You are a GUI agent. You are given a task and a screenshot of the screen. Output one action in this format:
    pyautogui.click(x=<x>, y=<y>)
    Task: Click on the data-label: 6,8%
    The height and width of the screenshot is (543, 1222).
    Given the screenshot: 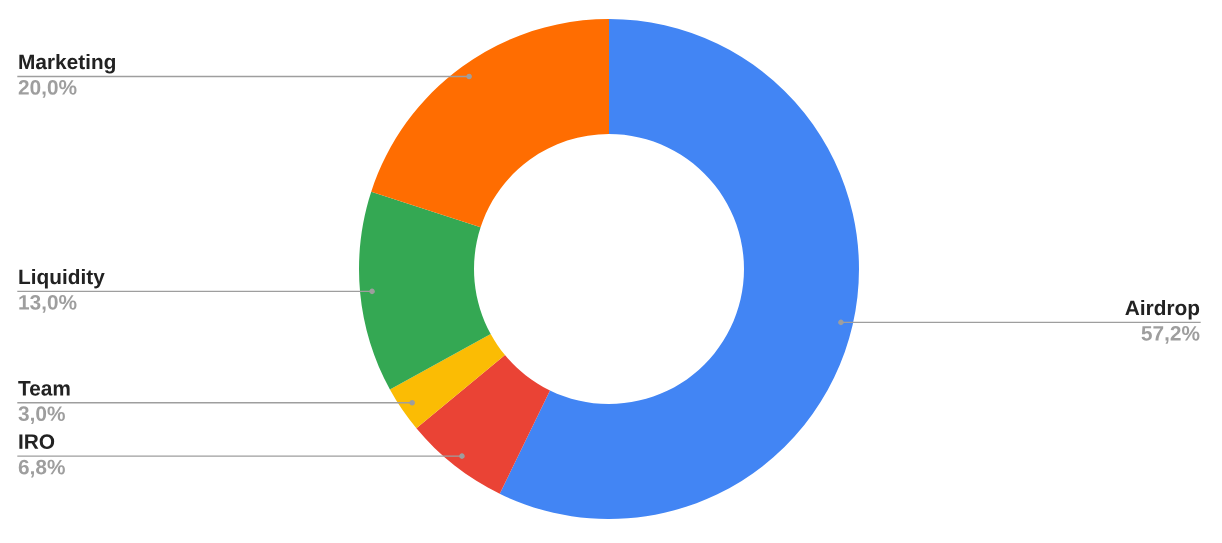 What is the action you would take?
    pyautogui.click(x=41, y=468)
    